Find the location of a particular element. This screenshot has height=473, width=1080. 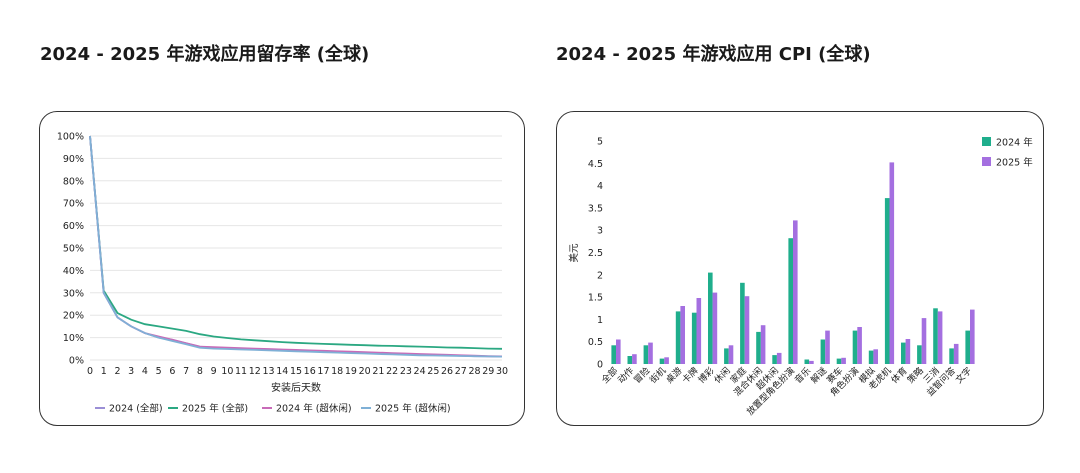

cpi-legend-label: 2025 年 is located at coordinates (1014, 163).